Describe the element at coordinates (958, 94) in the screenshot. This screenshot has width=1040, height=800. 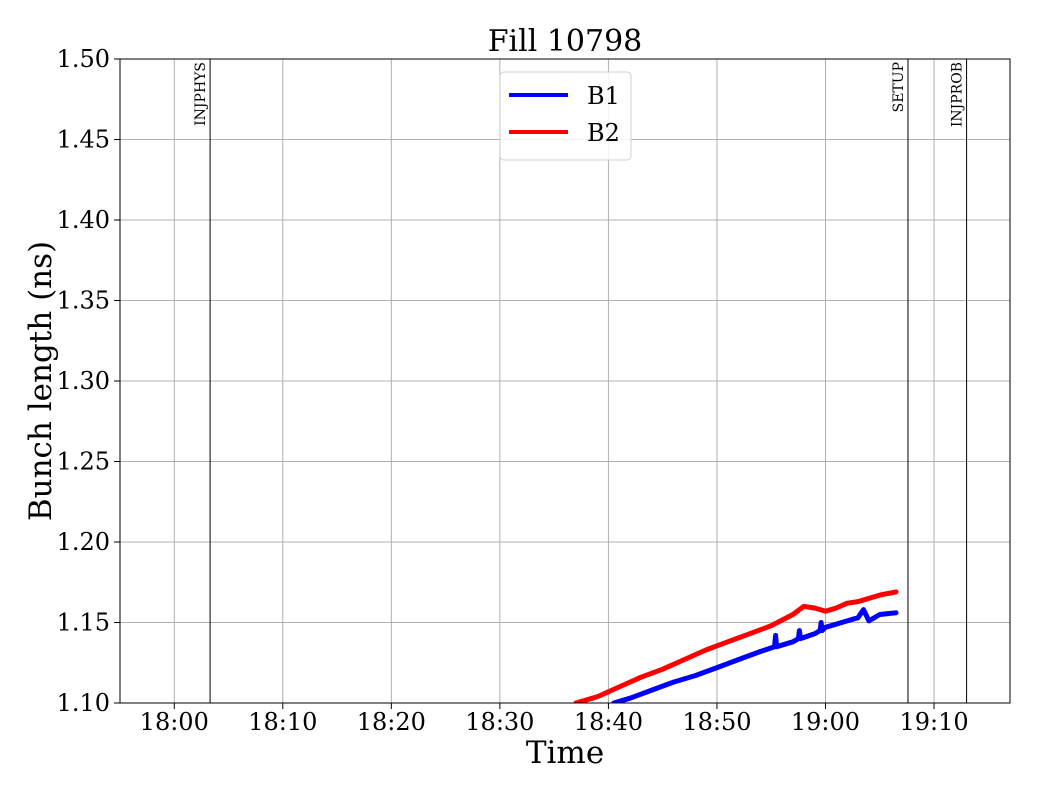
I see `event-label-injprob: INJPROB` at that location.